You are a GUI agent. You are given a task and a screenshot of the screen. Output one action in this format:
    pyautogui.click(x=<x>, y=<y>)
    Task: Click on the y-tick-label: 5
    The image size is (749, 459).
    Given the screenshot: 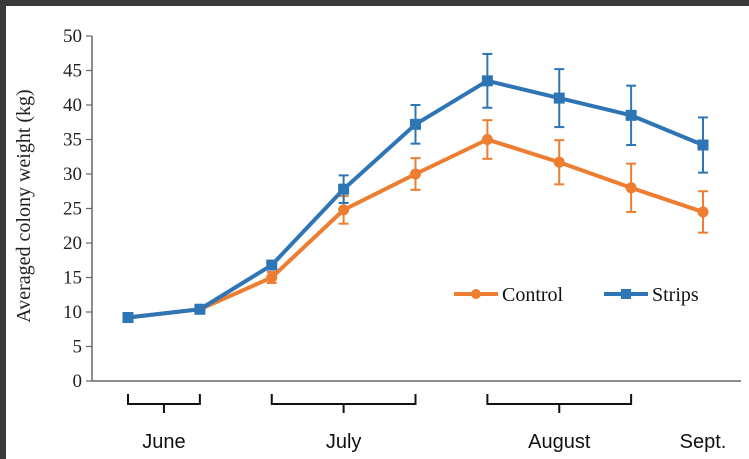 What is the action you would take?
    pyautogui.click(x=78, y=347)
    